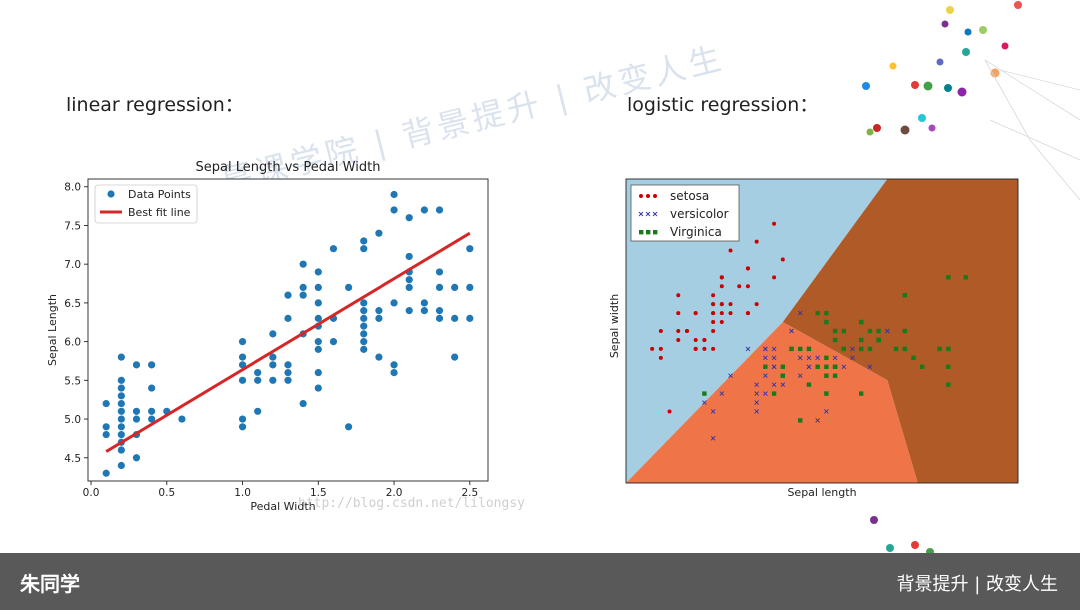 The image size is (1080, 610). Describe the element at coordinates (699, 214) in the screenshot. I see `legend-label: versicolor` at that location.